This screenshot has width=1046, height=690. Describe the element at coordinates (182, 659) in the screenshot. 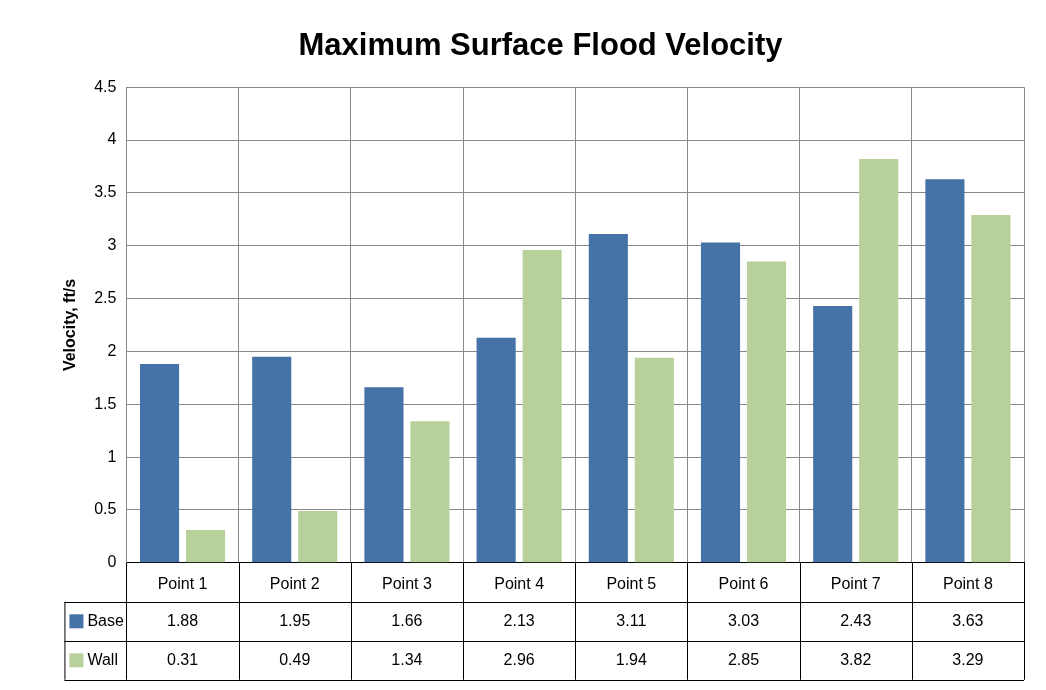

I see `data-label: 0.31` at that location.